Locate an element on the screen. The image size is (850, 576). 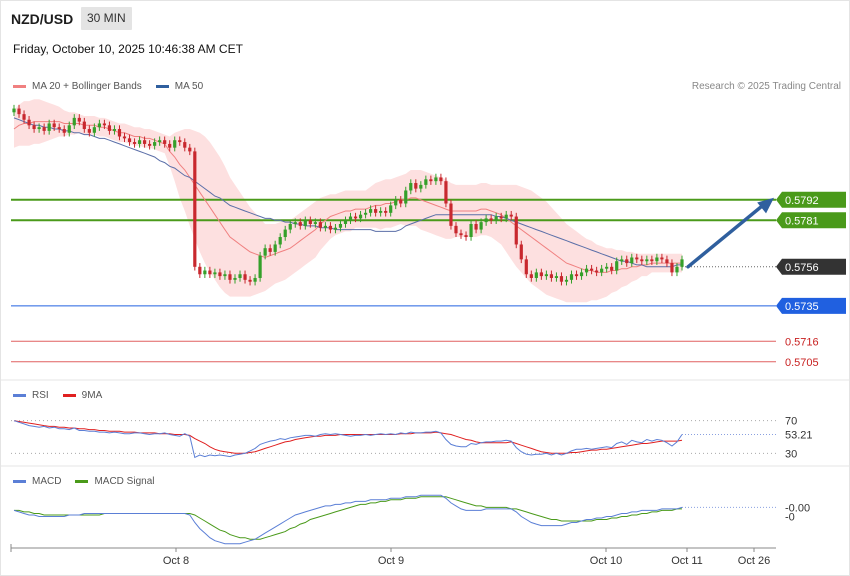
datetime-label: Friday, October 10, 2025 10:46:38 AM CET is located at coordinates (128, 49).